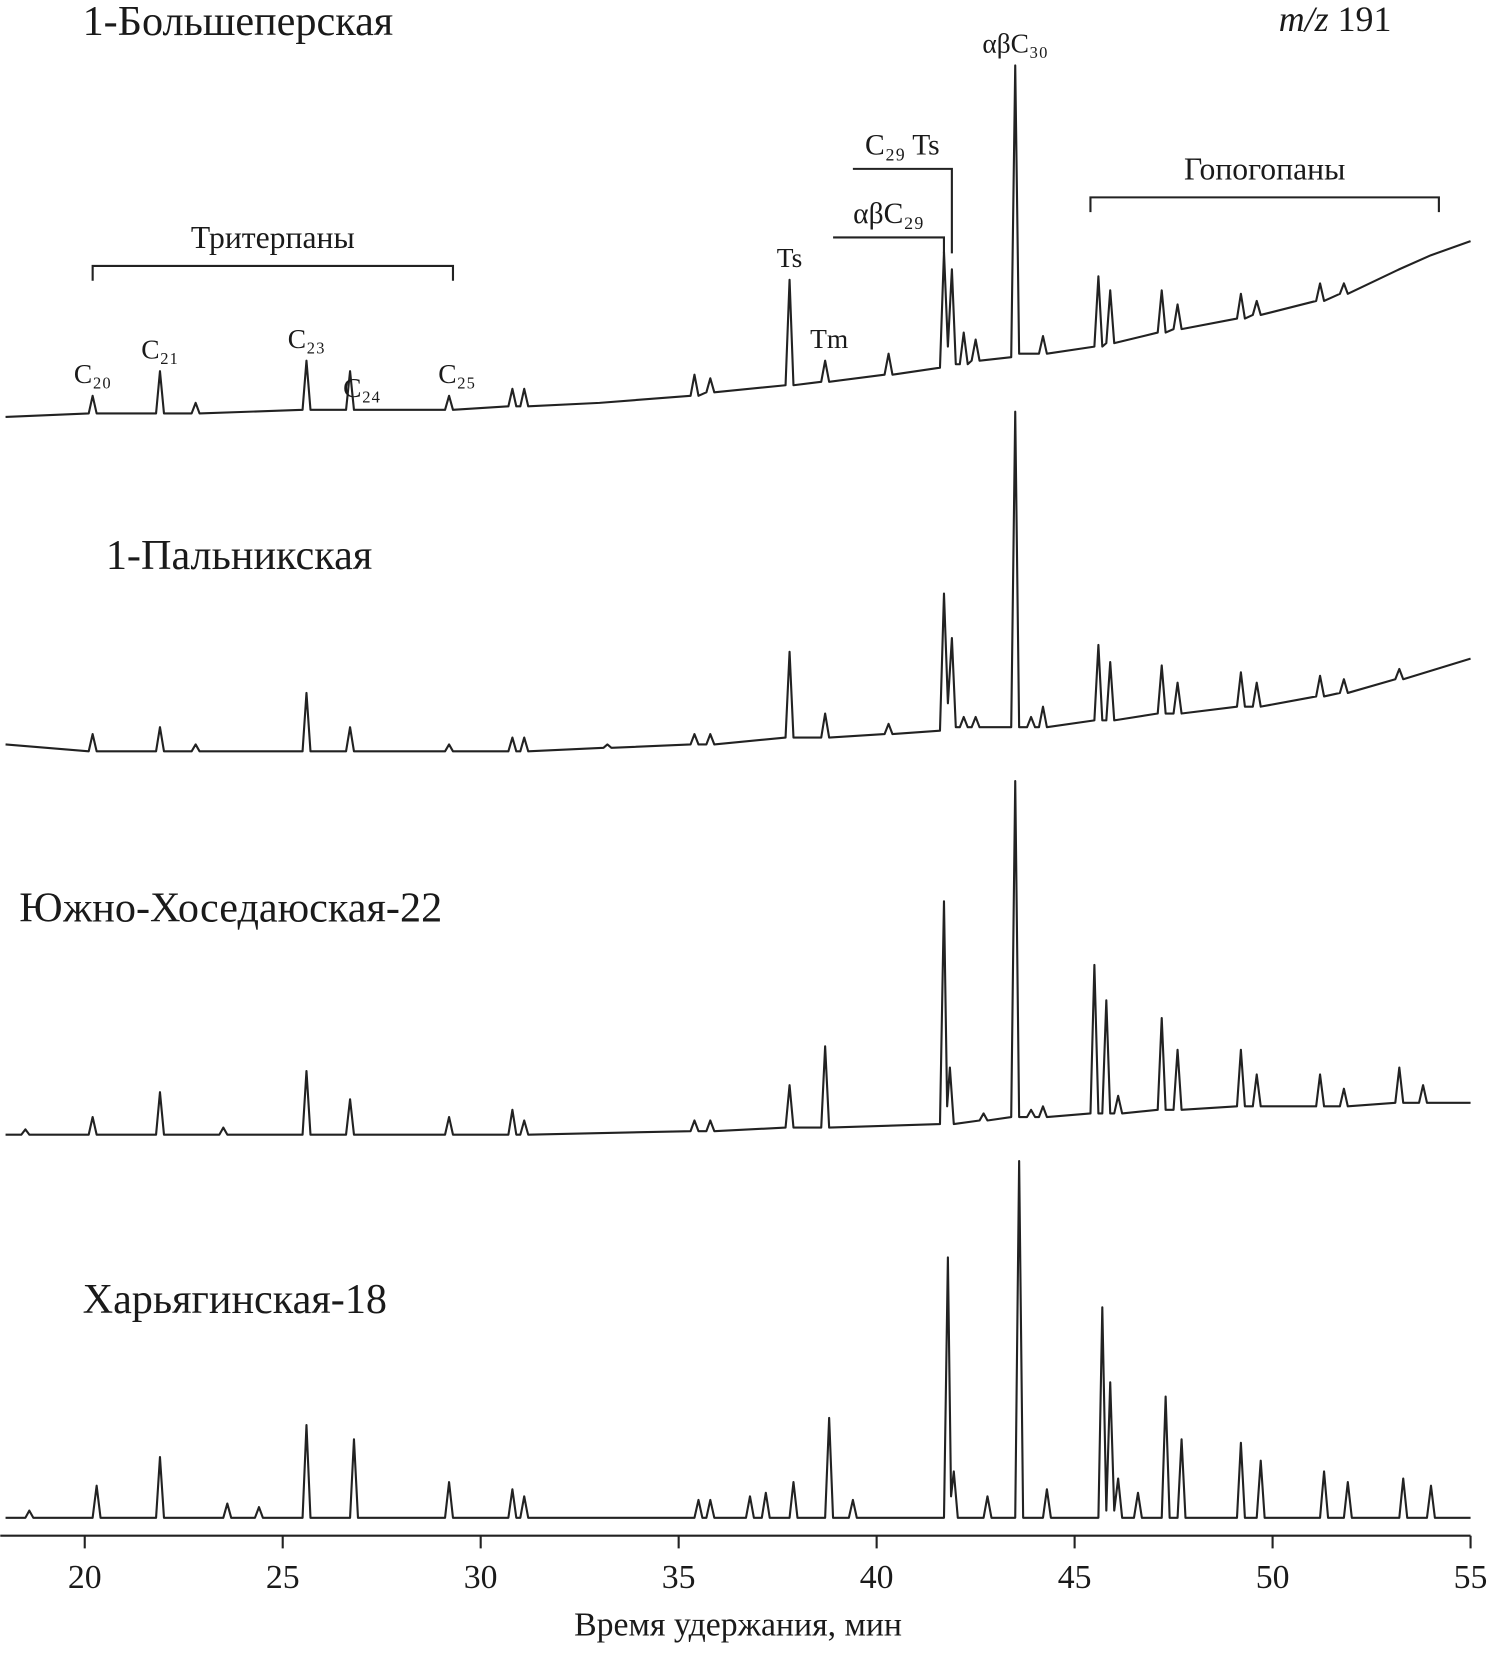  Describe the element at coordinates (85, 1577) in the screenshot. I see `x-tick-label: 20` at that location.